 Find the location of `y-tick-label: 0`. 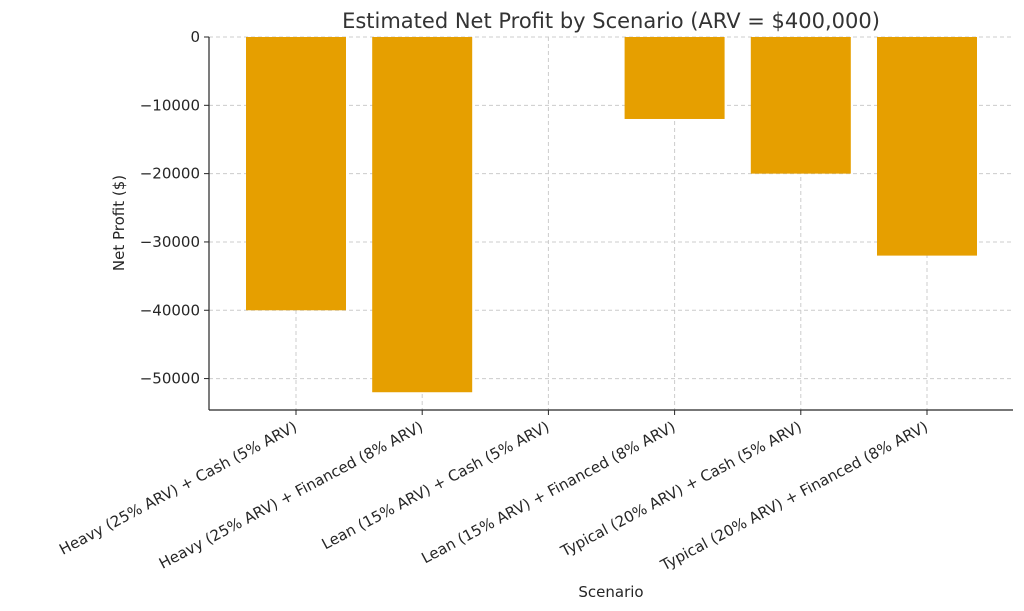

y-tick-label: 0 is located at coordinates (195, 37).